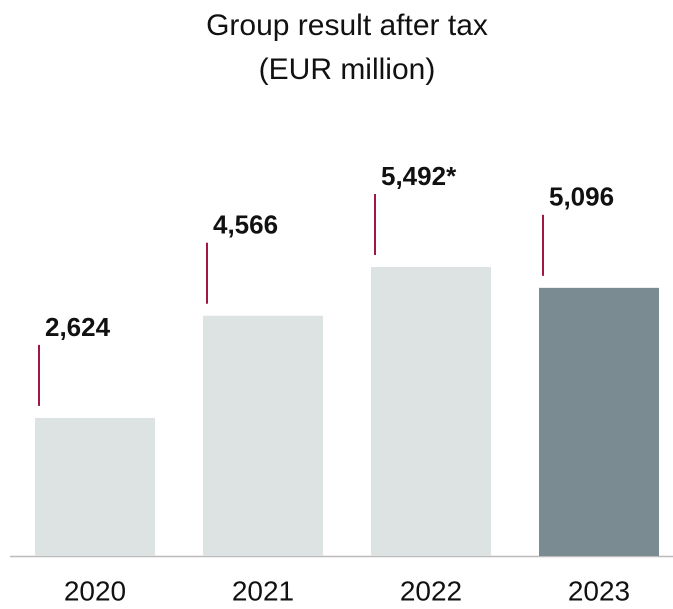 This screenshot has height=609, width=673. I want to click on value-label: 4,566, so click(245, 225).